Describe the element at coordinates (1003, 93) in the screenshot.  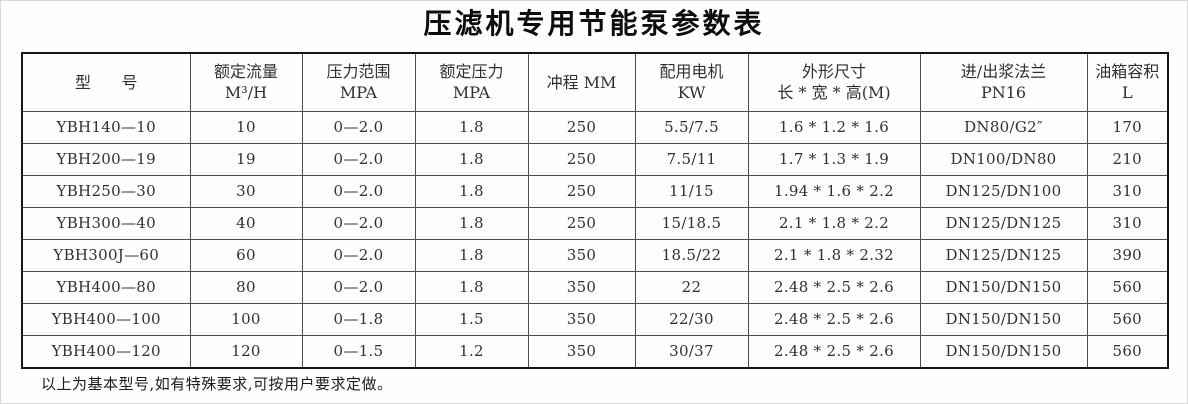
I see `column-header-unit: PN16` at that location.